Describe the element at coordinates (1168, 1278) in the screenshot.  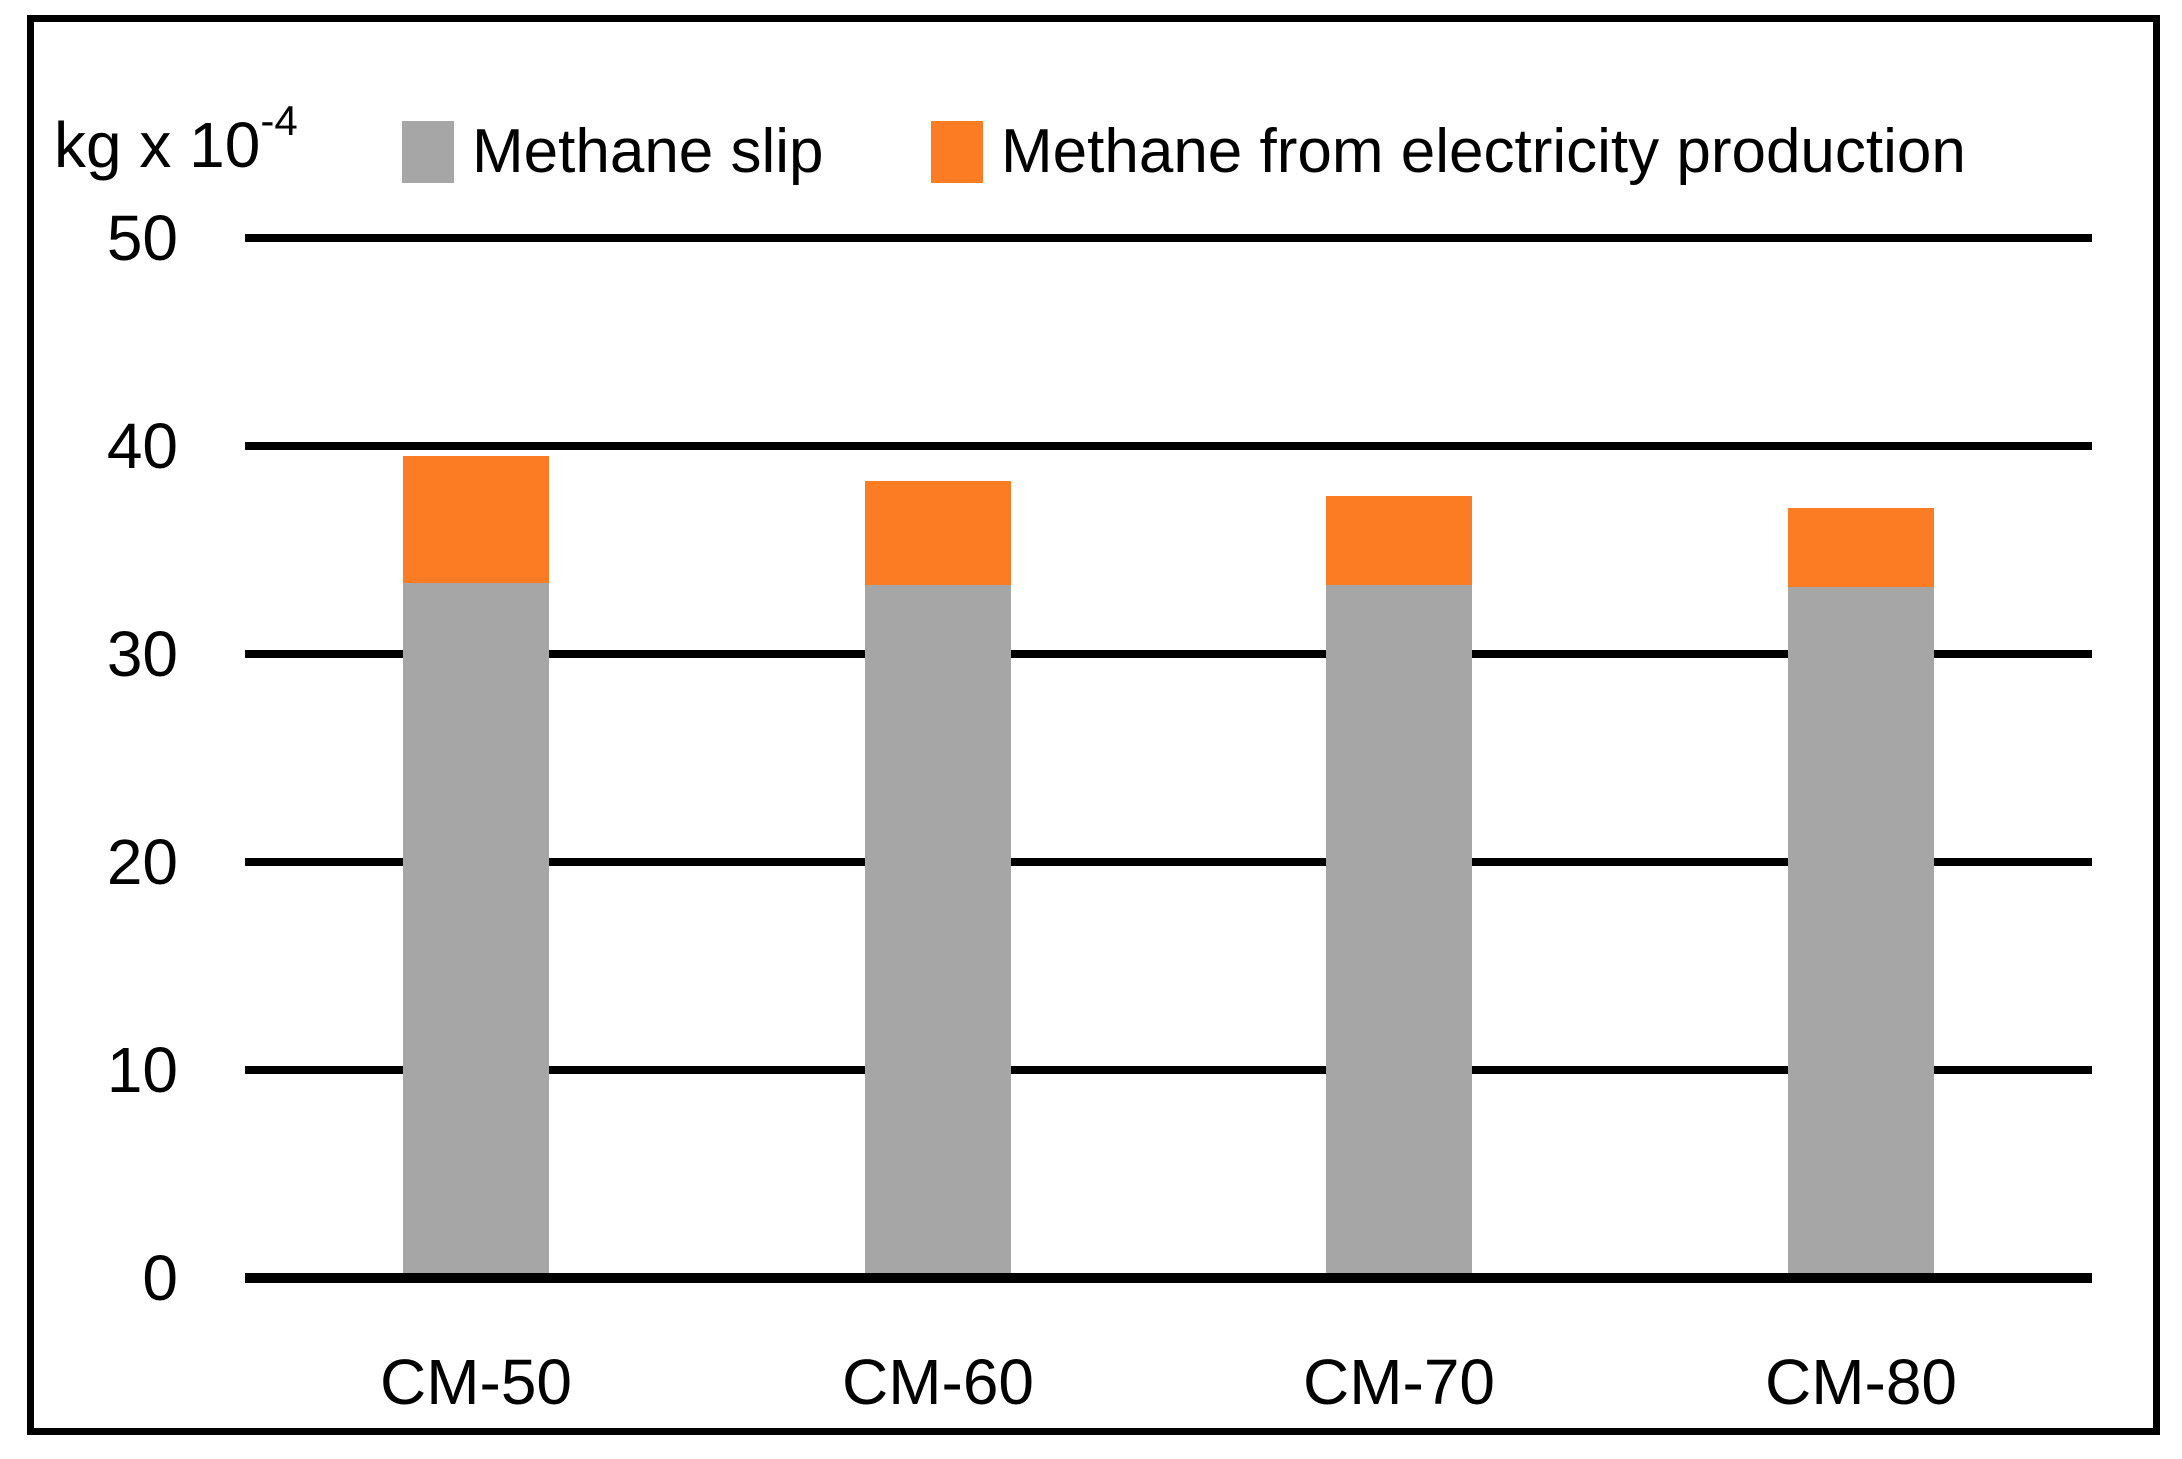
I see `x-axis-line` at that location.